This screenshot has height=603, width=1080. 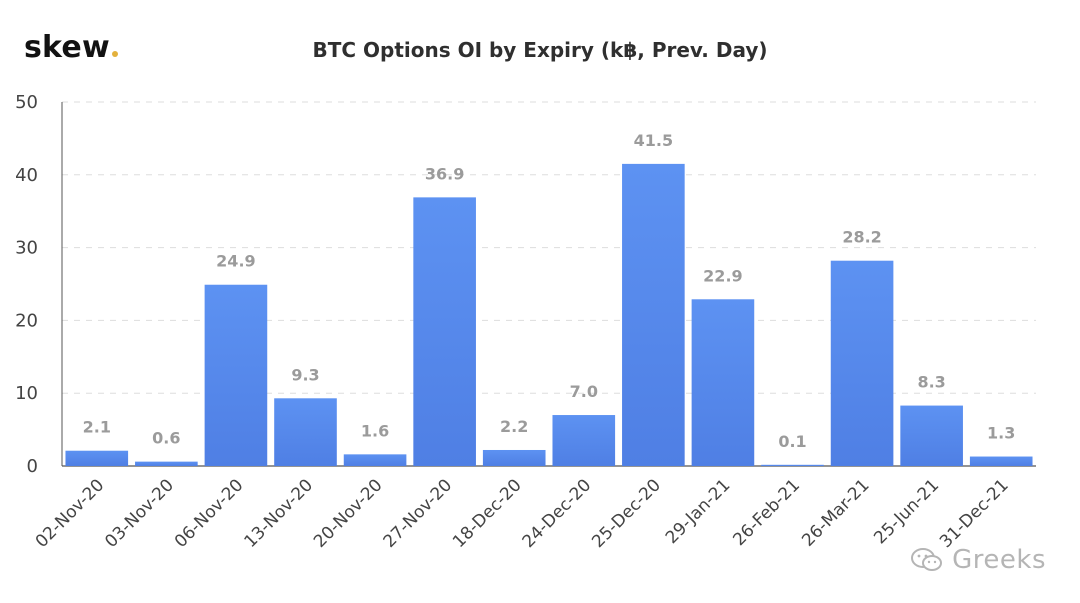 What do you see at coordinates (26, 320) in the screenshot?
I see `y-tick-label: 20` at bounding box center [26, 320].